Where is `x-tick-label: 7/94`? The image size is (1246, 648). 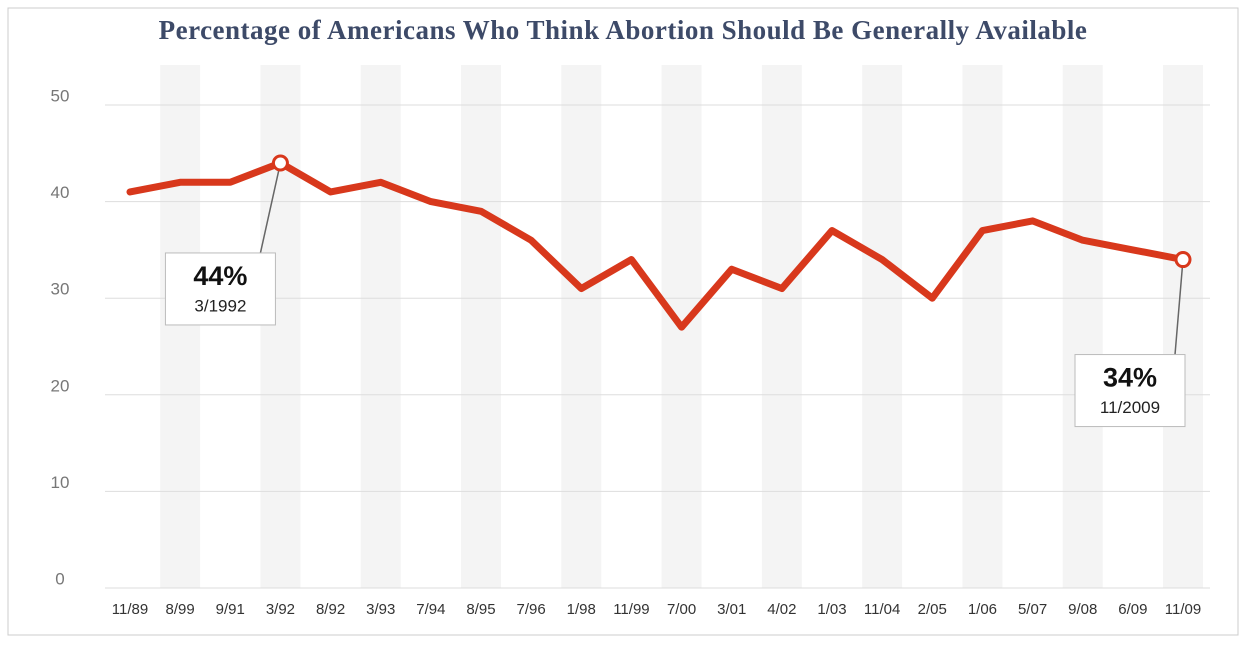
x-tick-label: 7/94 is located at coordinates (430, 609).